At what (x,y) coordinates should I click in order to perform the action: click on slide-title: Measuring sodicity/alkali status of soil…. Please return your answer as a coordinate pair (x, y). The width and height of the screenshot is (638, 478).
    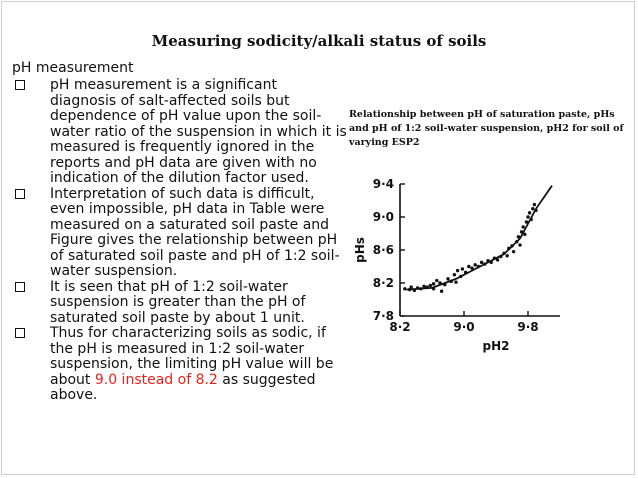
    Looking at the image, I should click on (319, 41).